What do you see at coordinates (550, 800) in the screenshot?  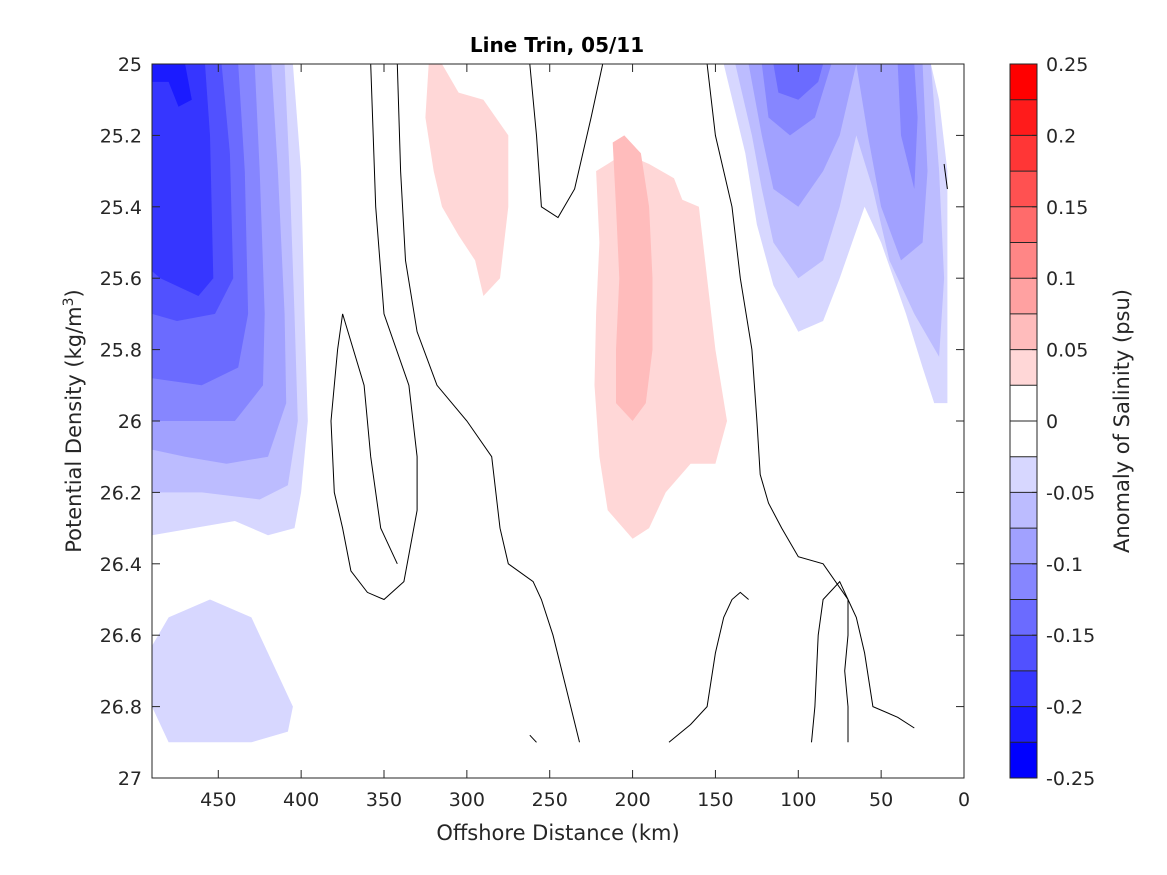 I see `x-tick-label: 250` at bounding box center [550, 800].